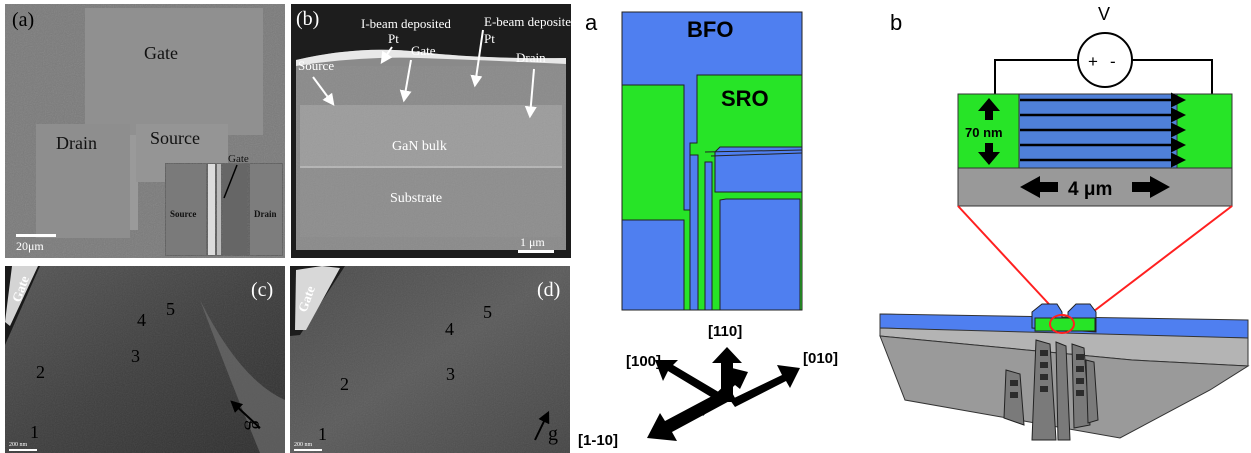 The image size is (1251, 453). Describe the element at coordinates (487, 312) in the screenshot. I see `dislocation-5-d: 5` at that location.